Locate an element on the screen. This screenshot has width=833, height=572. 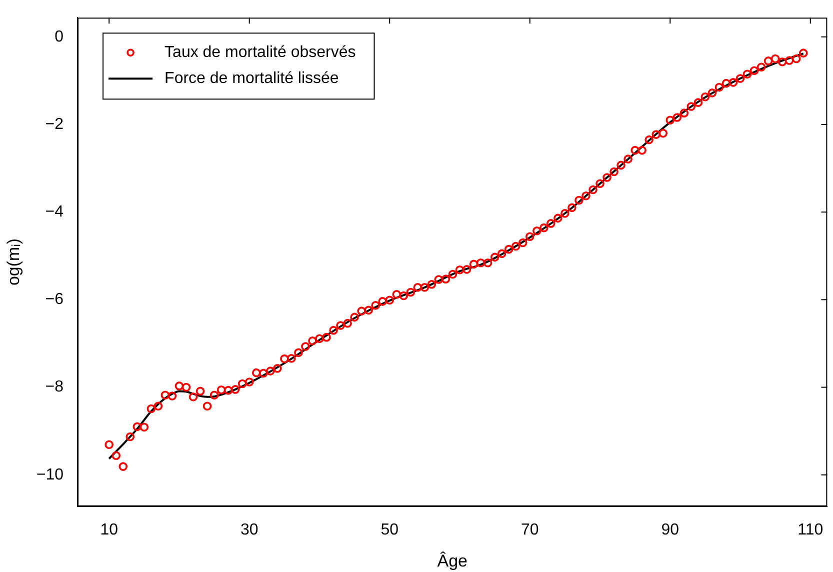
y-tick-label: −10 is located at coordinates (50, 475).